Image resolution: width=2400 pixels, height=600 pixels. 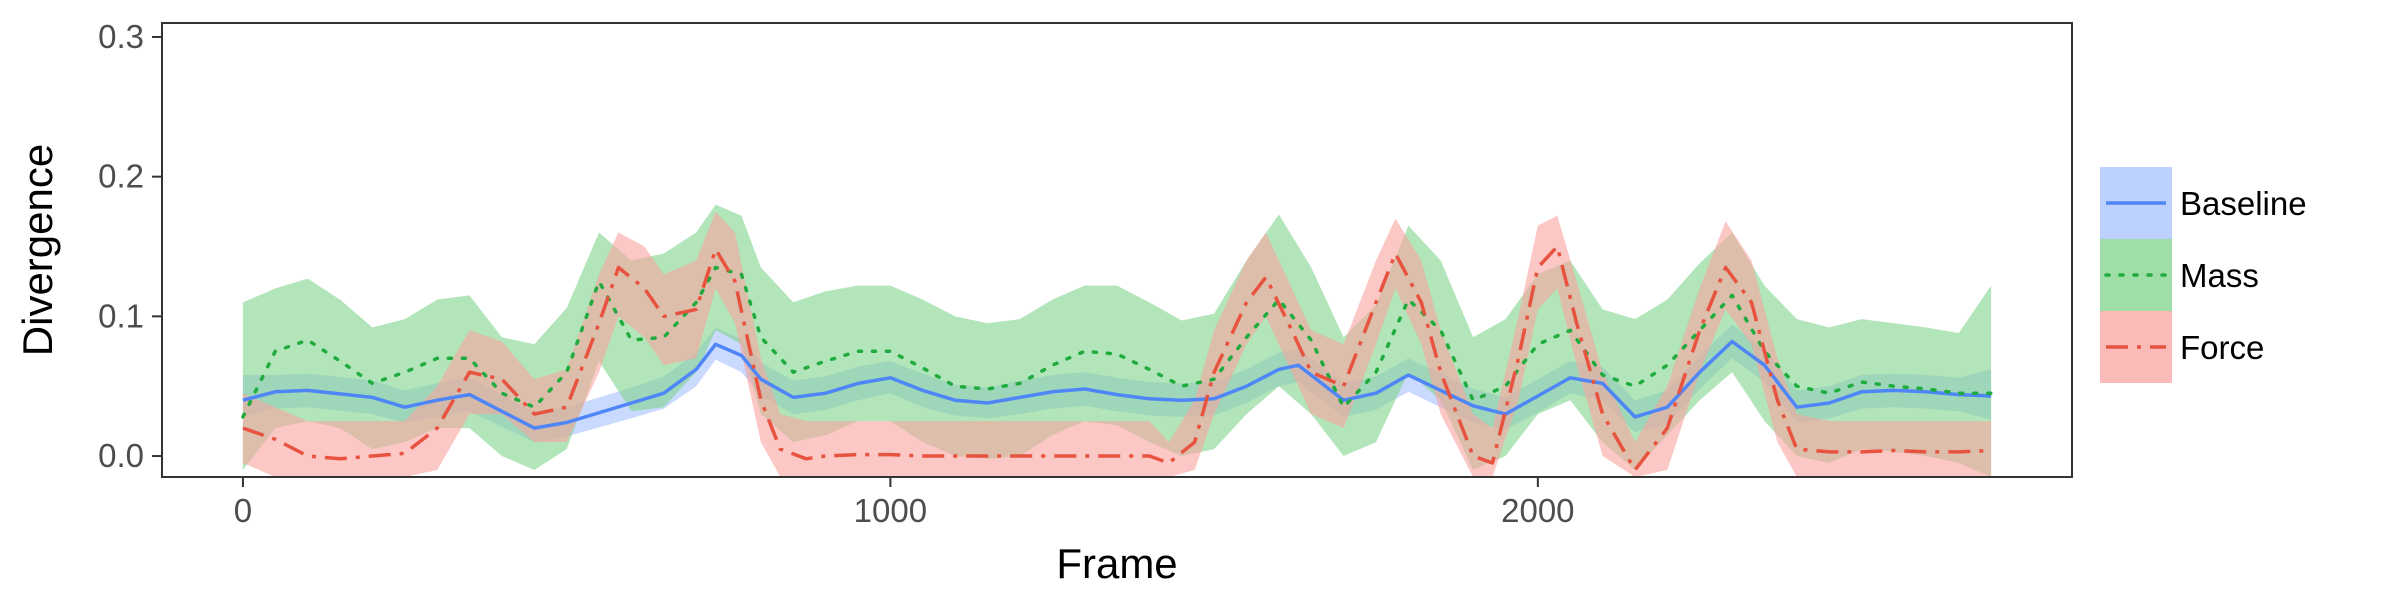 I want to click on legend-item-force: Force, so click(x=2182, y=347).